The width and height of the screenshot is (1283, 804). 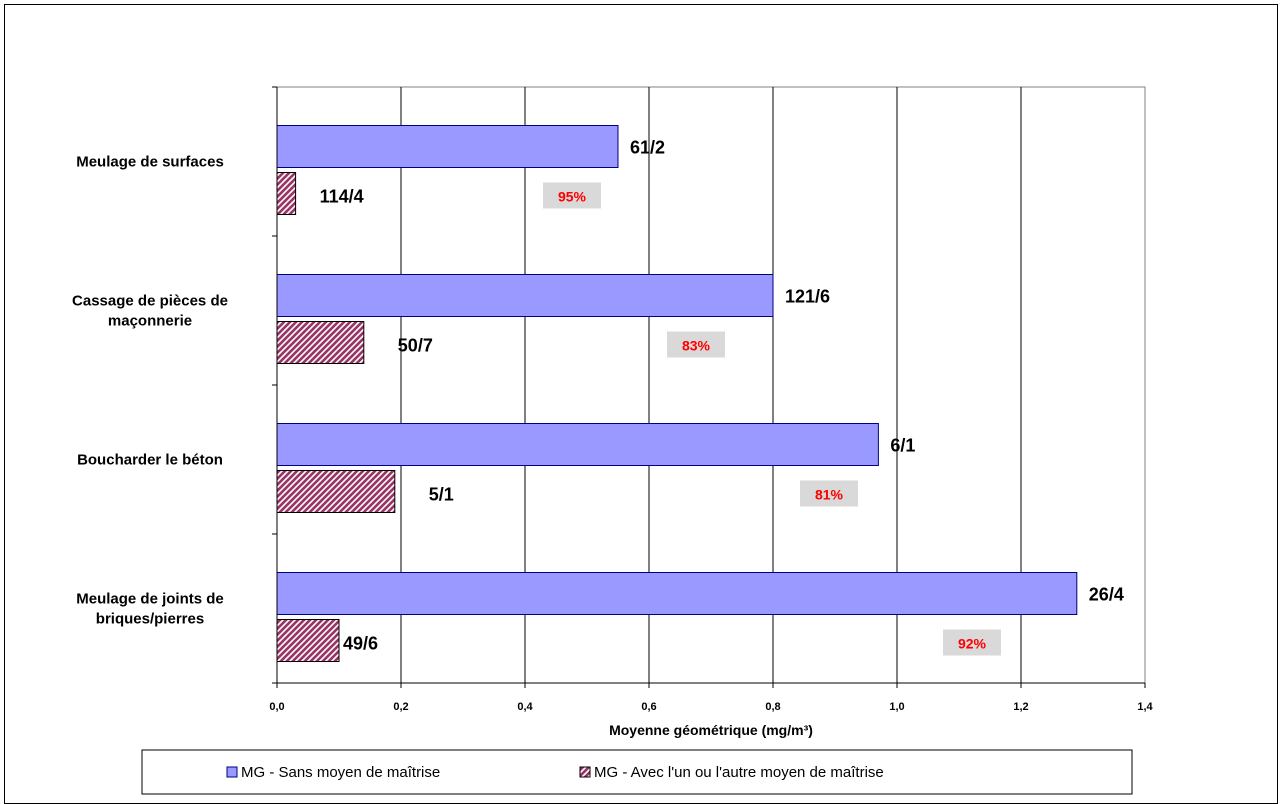 I want to click on x-tick-label: 1,4, so click(x=1145, y=707).